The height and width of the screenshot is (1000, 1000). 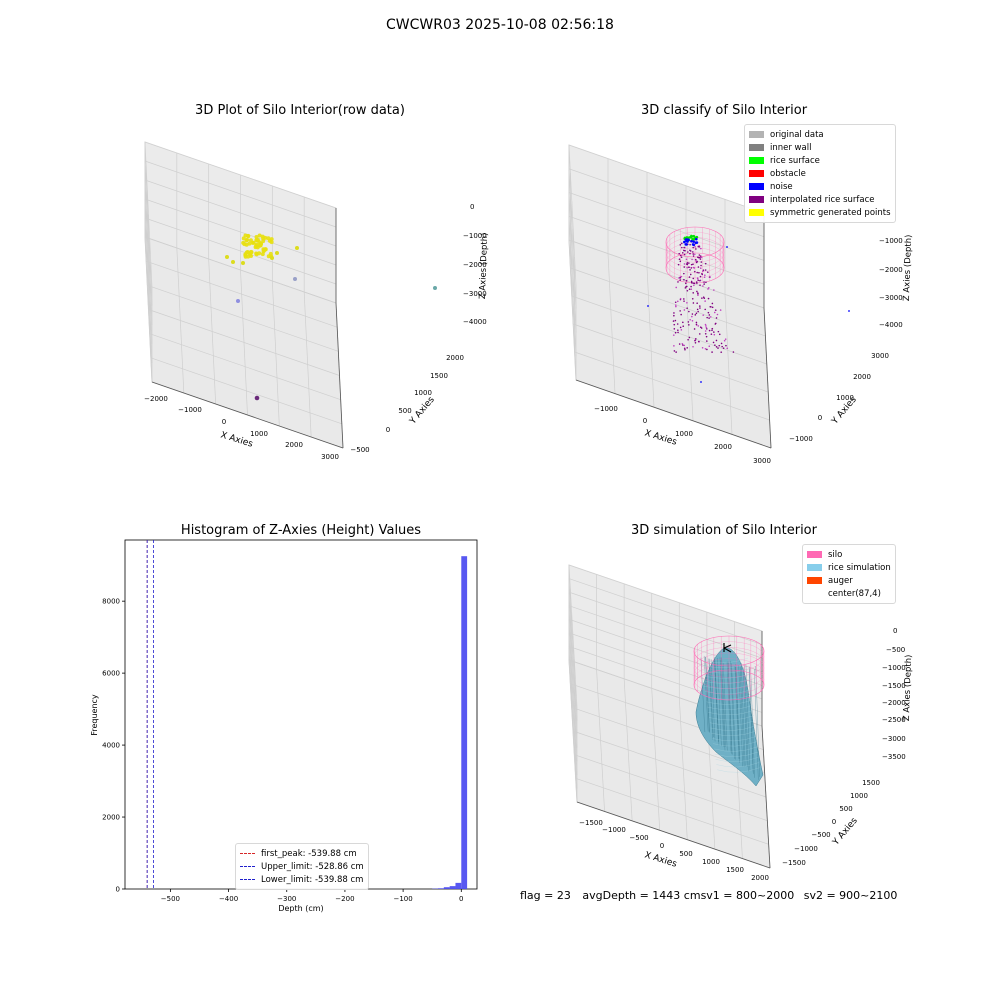 I want to click on plot1-y-label: Y Axies, so click(x=422, y=411).